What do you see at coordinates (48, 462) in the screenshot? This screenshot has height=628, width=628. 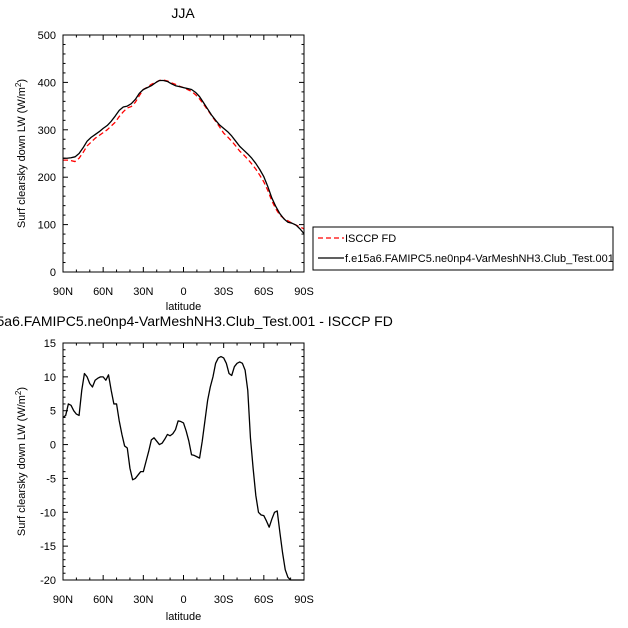 I see `y-tick-labels: -20 -15 -10 -5 0 5 10 15` at bounding box center [48, 462].